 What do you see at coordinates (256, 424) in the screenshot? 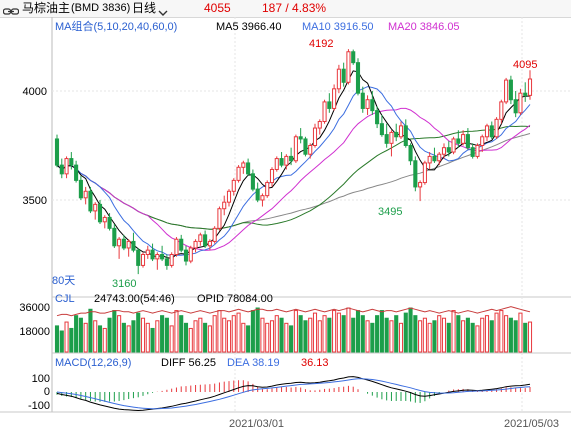
I see `x-axis-label: 2021/03/01` at bounding box center [256, 424].